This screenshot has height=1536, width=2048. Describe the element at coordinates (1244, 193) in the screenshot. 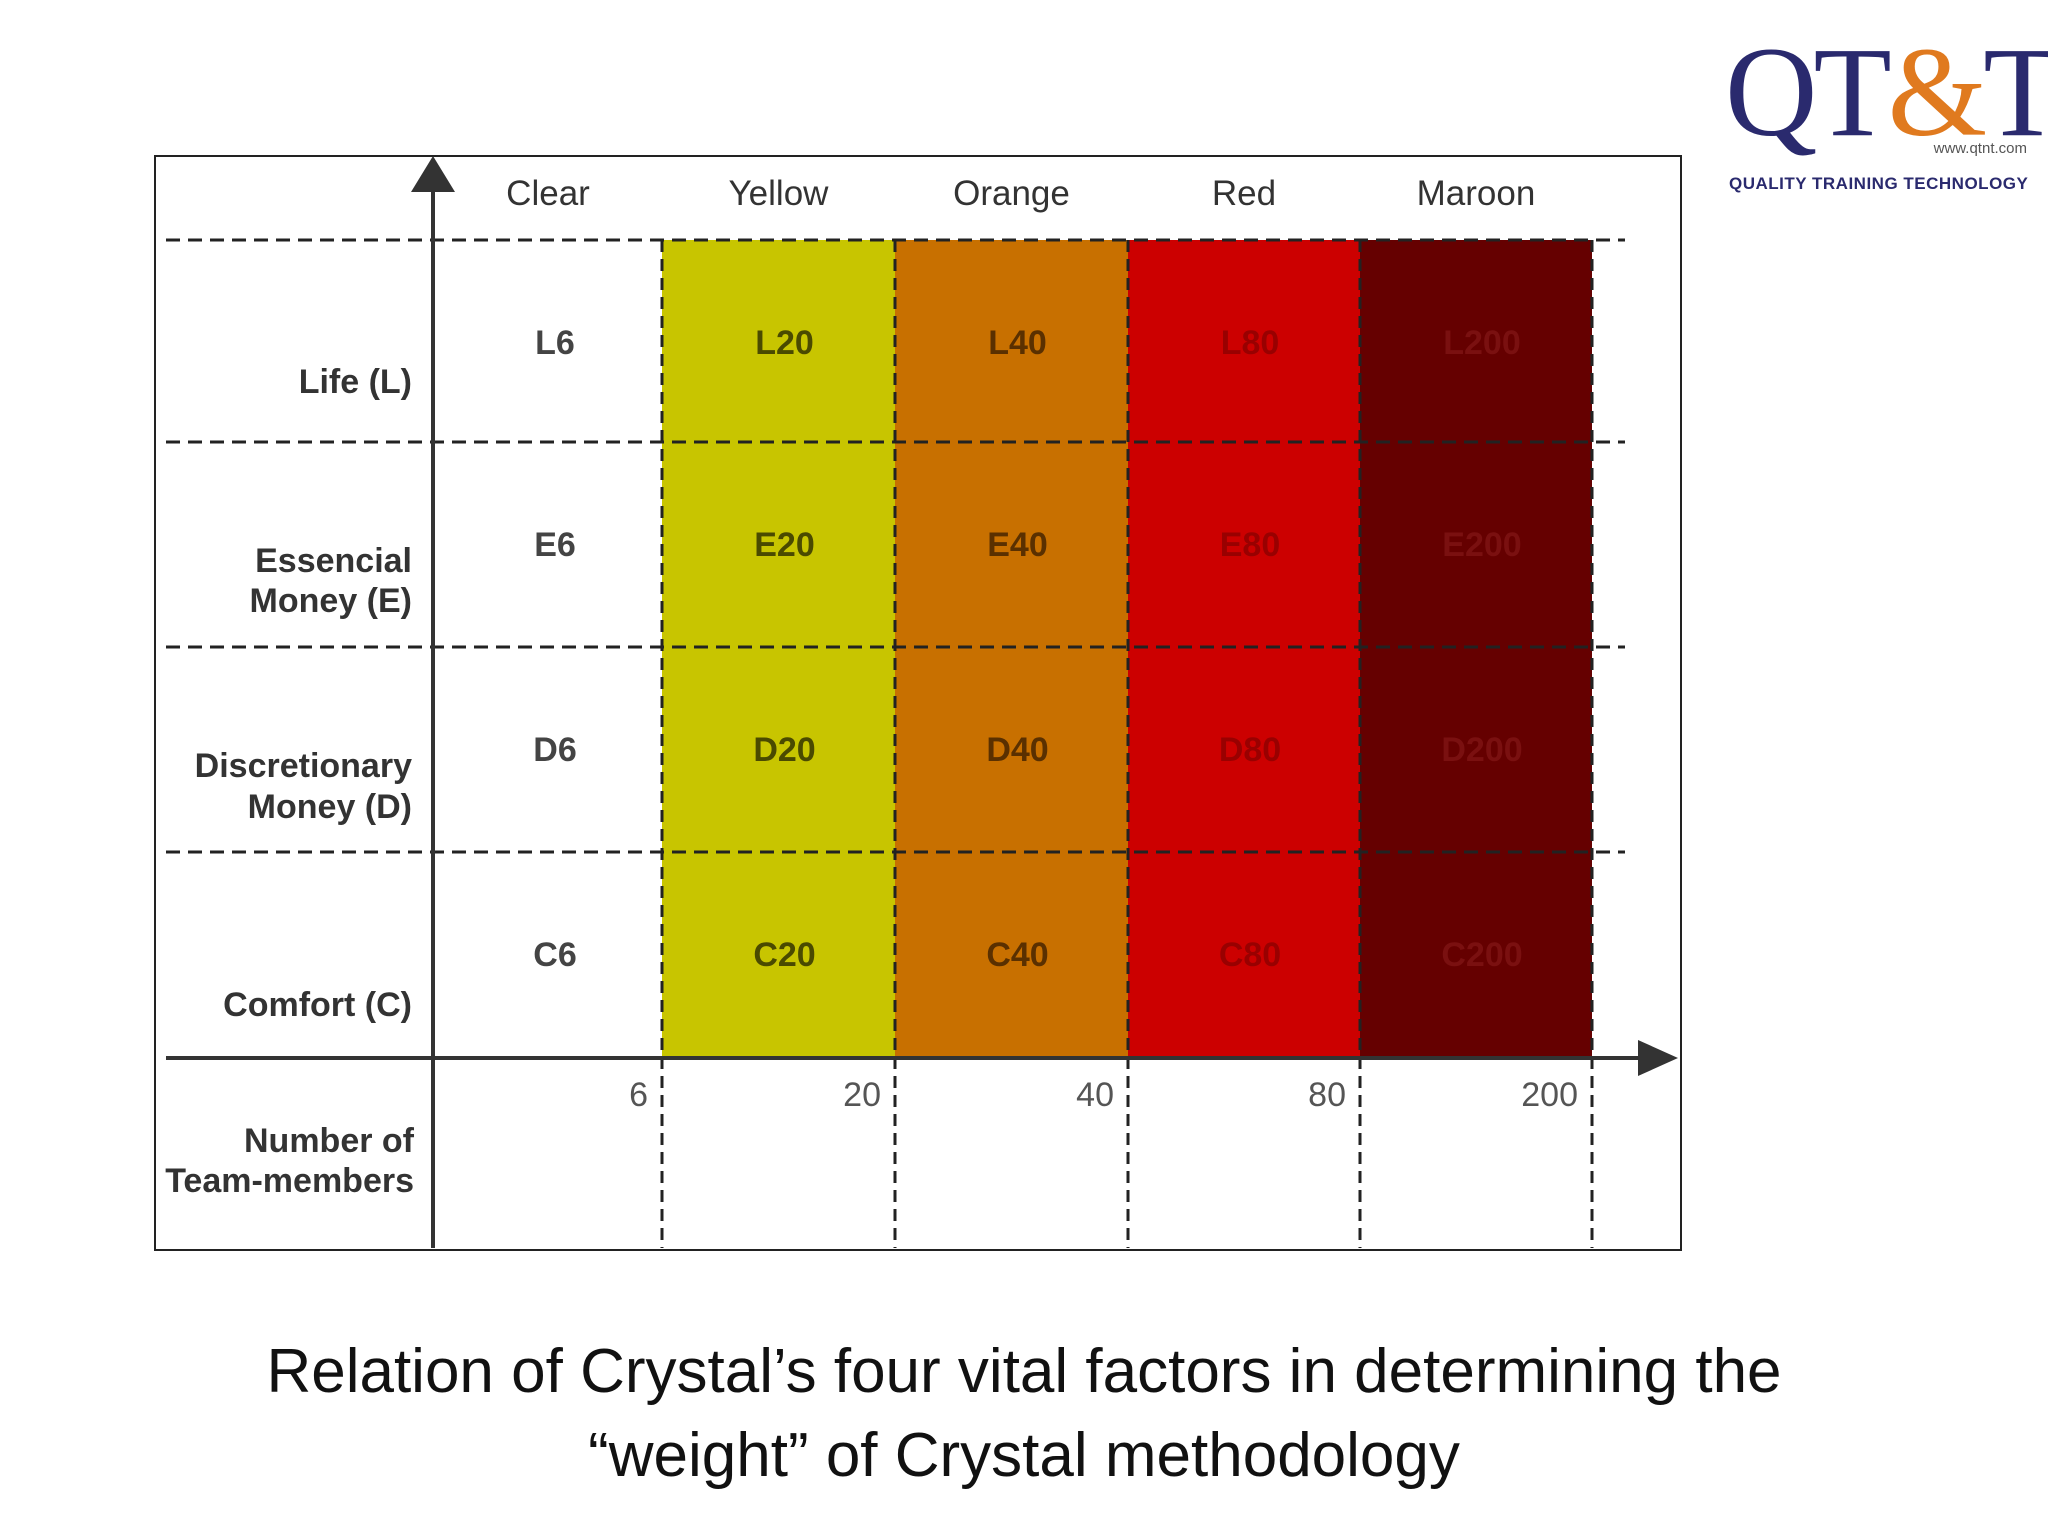

I see `column-header-red: Red` at that location.